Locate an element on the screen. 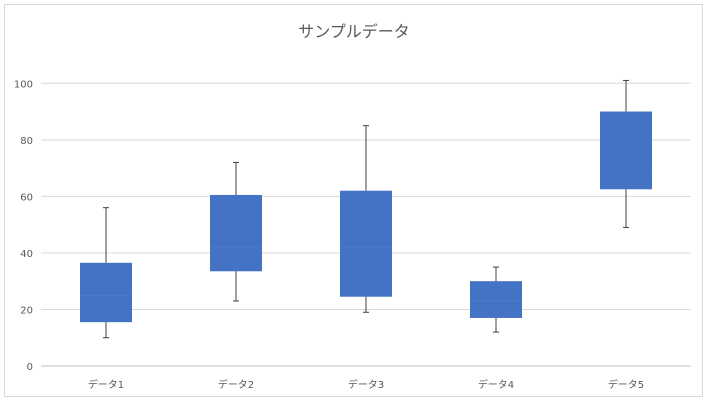 The width and height of the screenshot is (709, 403). y-tick-label: 60 is located at coordinates (26, 197).